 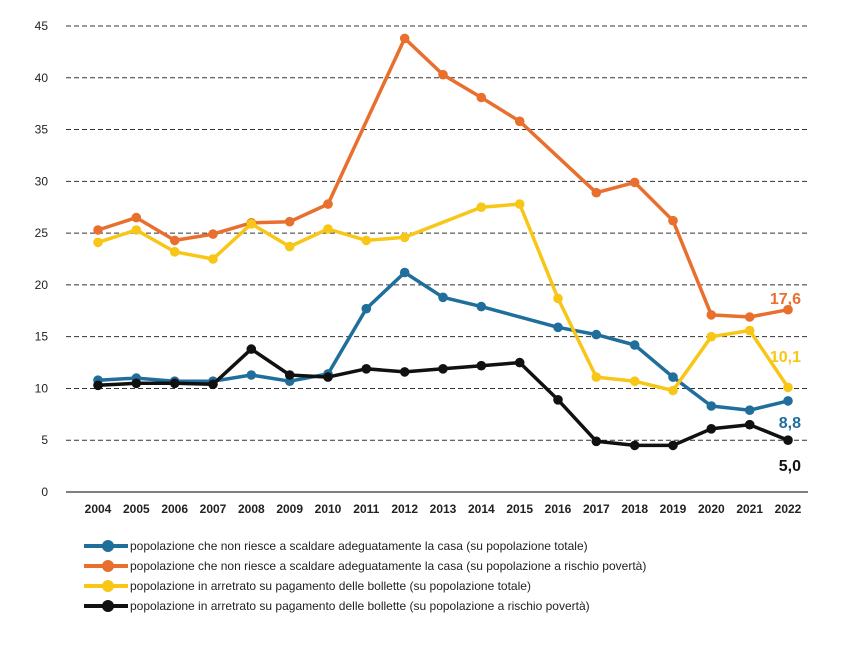 I want to click on x-tick-label: 2010, so click(x=328, y=509).